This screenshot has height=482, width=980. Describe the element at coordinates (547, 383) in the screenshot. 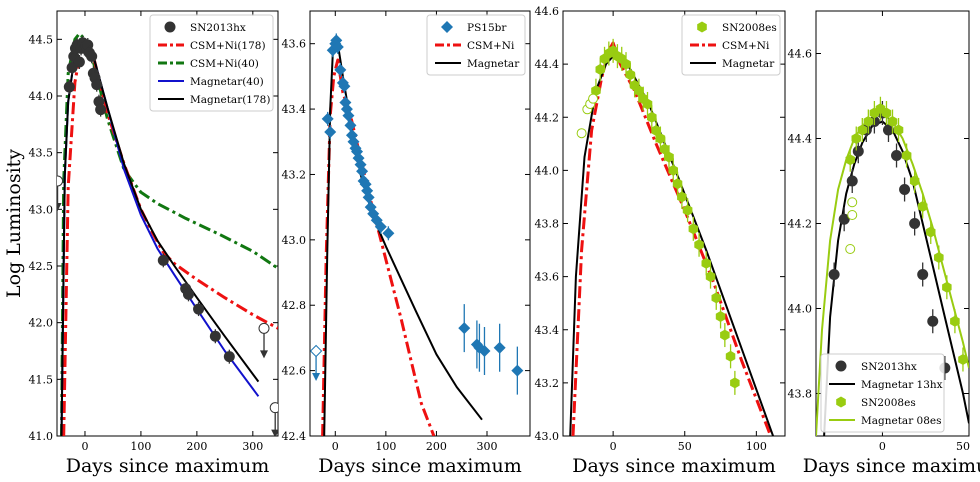

I see `y-tick-label: 43.2` at that location.